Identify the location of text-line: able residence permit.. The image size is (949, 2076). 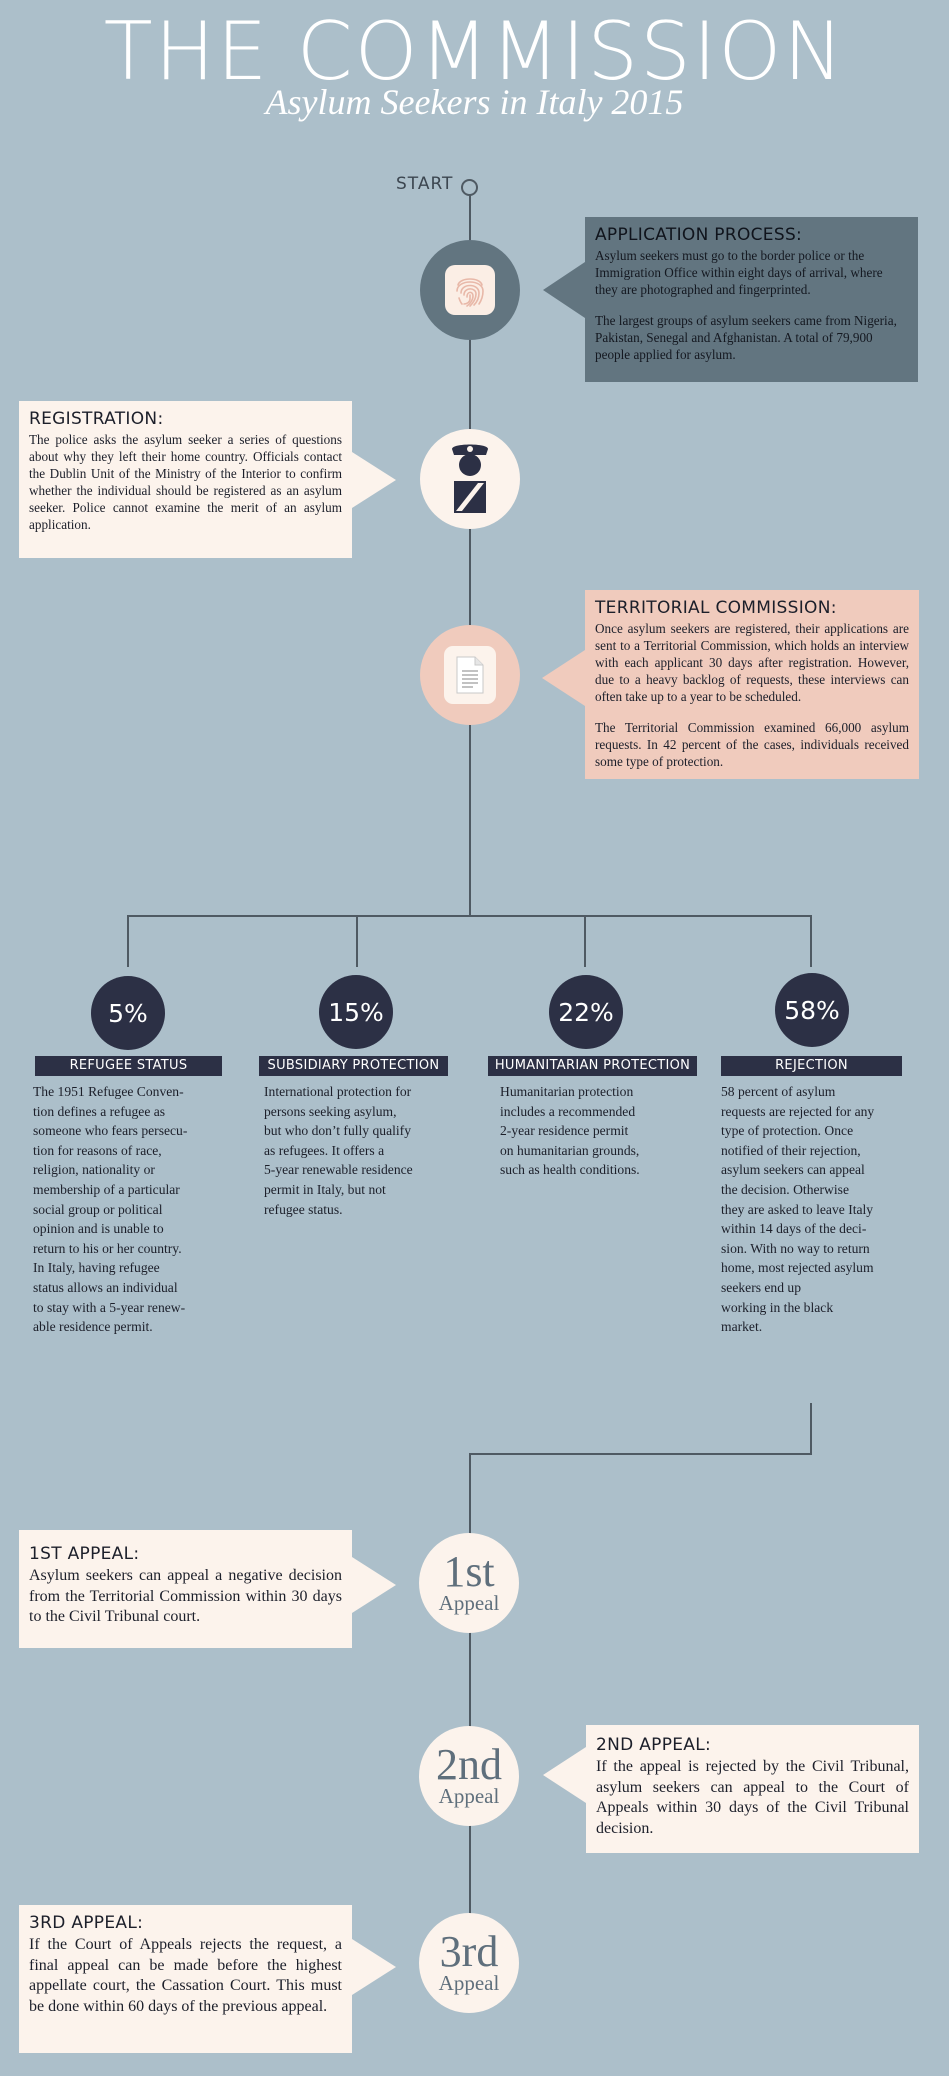
(93, 1327).